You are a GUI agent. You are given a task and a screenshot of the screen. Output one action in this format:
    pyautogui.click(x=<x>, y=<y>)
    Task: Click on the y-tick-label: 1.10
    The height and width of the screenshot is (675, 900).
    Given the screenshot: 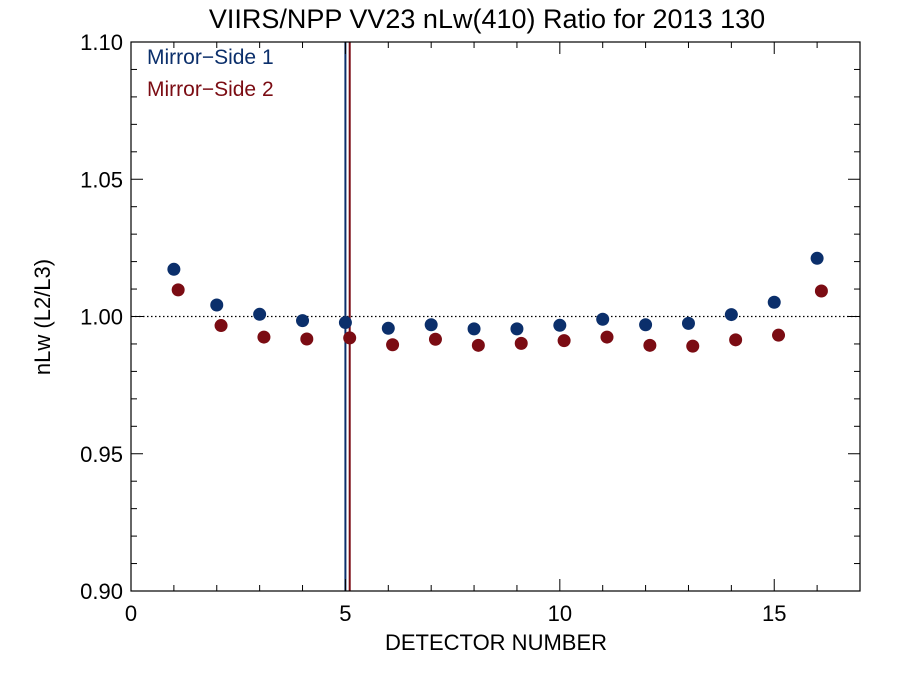 What is the action you would take?
    pyautogui.click(x=101, y=42)
    